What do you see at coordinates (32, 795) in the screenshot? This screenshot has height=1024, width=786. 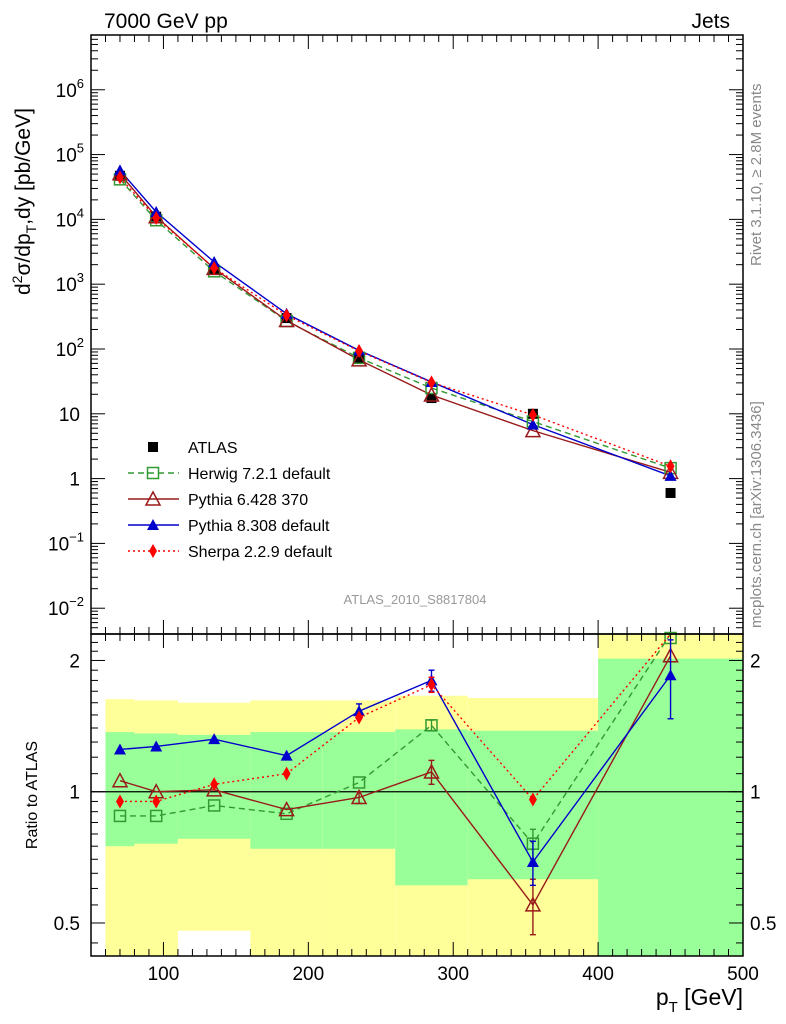 I see `ratio-y-axis-title: Ratio to ATLAS` at bounding box center [32, 795].